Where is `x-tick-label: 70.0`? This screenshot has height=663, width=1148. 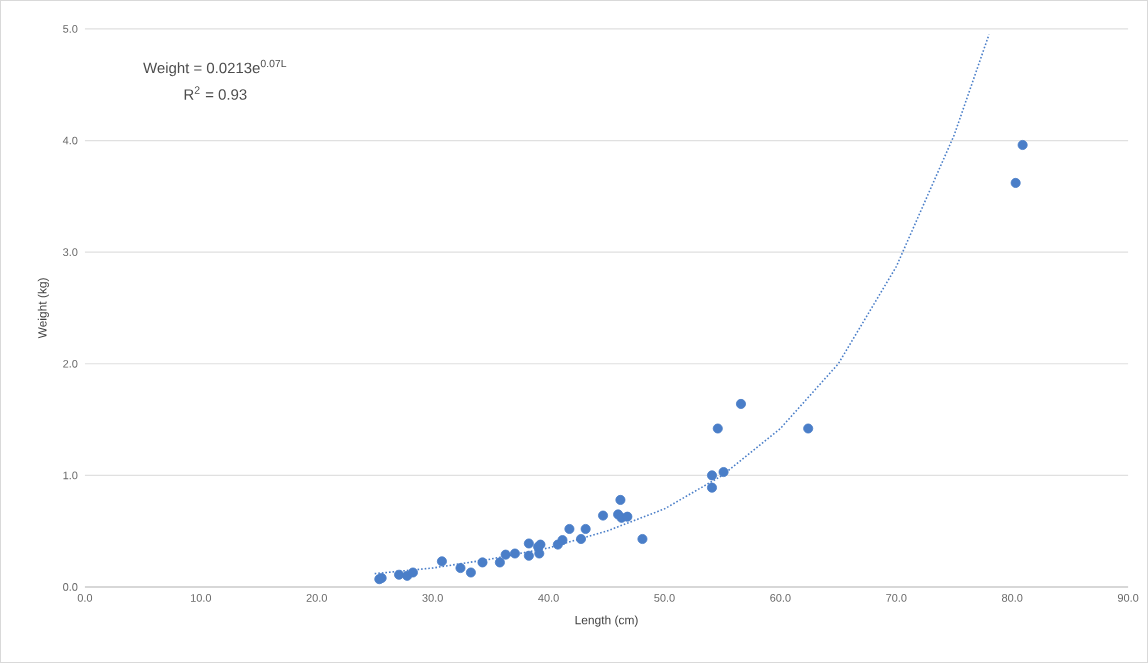
x-tick-label: 70.0 is located at coordinates (896, 598).